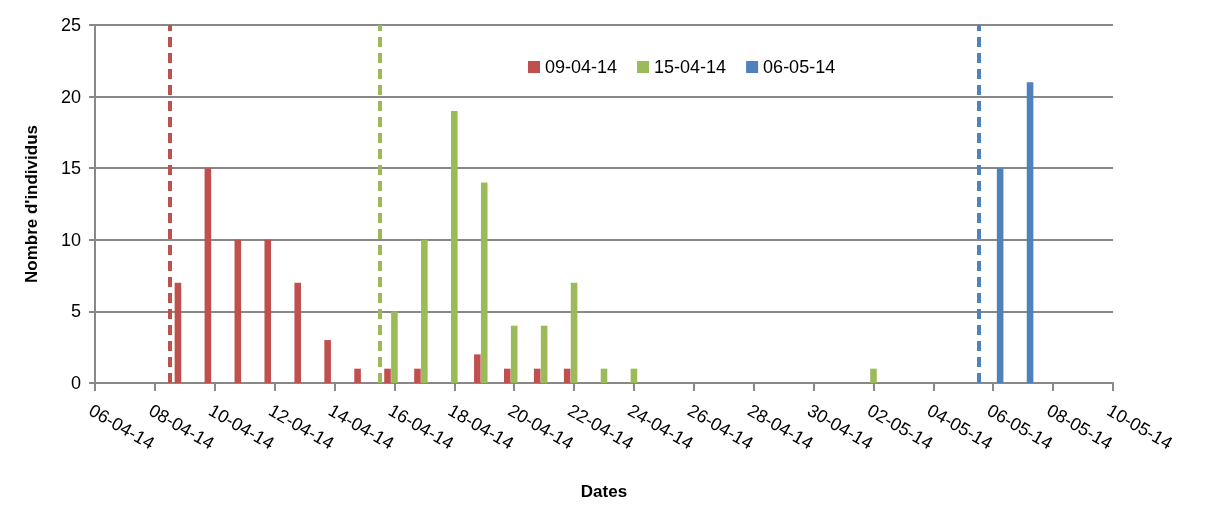  What do you see at coordinates (75, 383) in the screenshot?
I see `y-tick-label: 0` at bounding box center [75, 383].